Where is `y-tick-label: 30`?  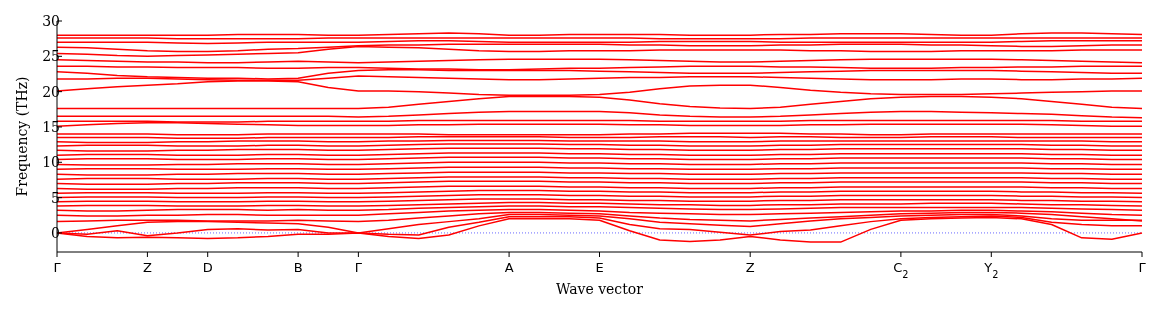 y-tick-label: 30 is located at coordinates (51, 20).